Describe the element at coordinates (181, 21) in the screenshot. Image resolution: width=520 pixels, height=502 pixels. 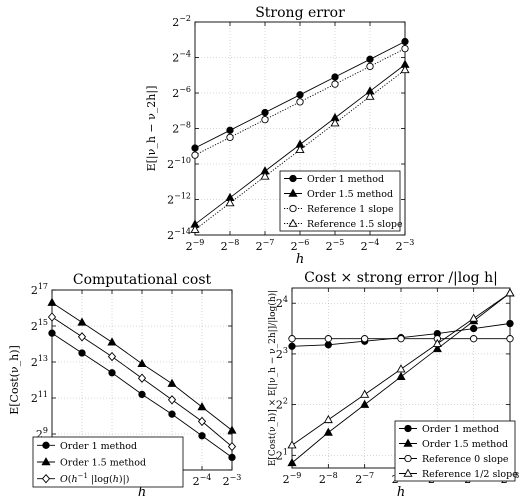
I see `y-tick-label: 2−2` at that location.